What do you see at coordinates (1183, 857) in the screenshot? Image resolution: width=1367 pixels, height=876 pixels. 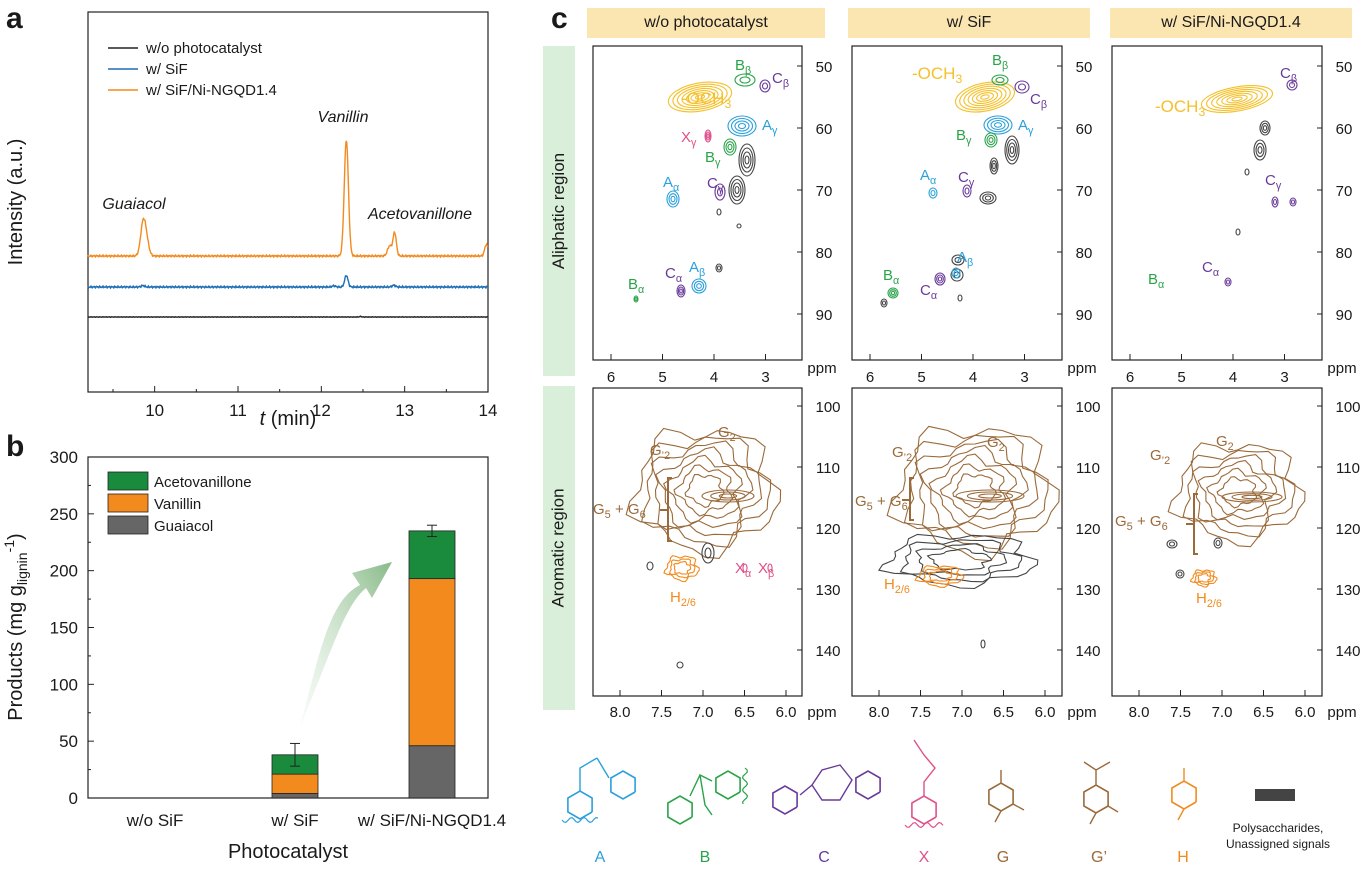 I see `structure-label-6: H` at bounding box center [1183, 857].